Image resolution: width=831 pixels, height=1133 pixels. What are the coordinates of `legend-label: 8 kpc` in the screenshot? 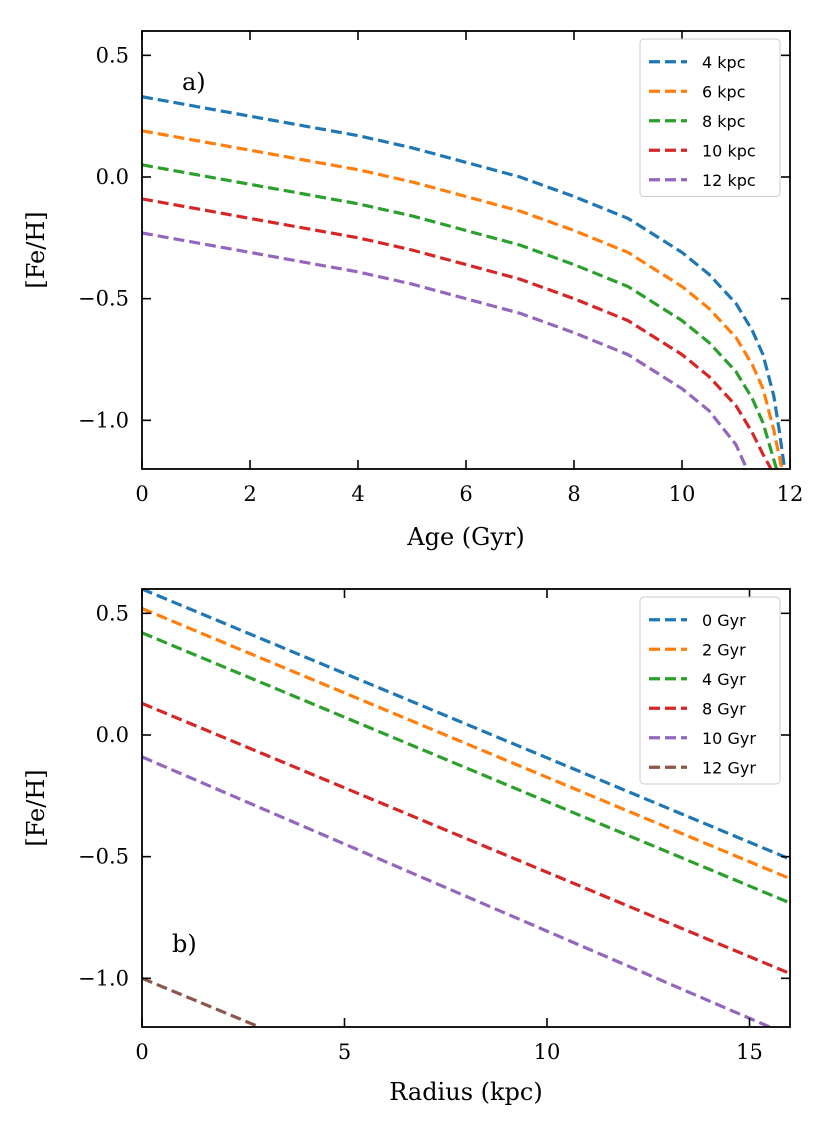 It's located at (723, 121).